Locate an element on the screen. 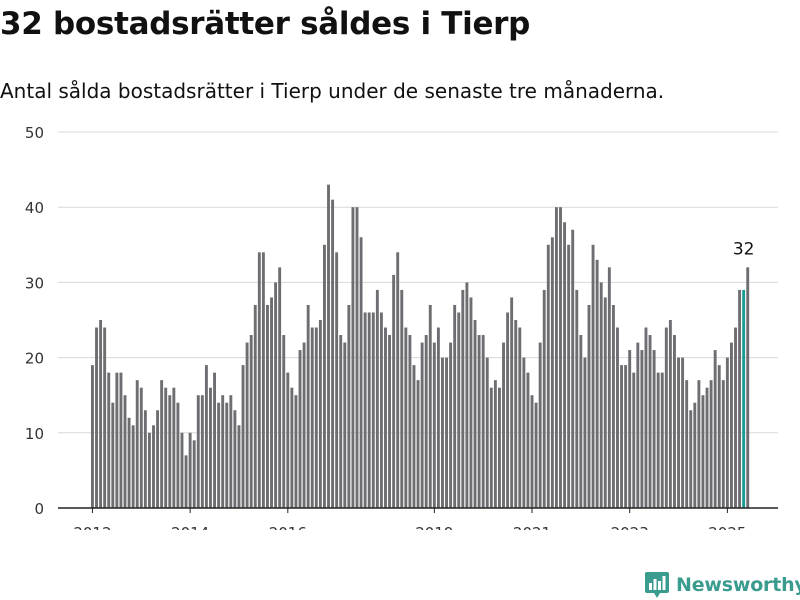  y-tick-label: 30 is located at coordinates (34, 283).